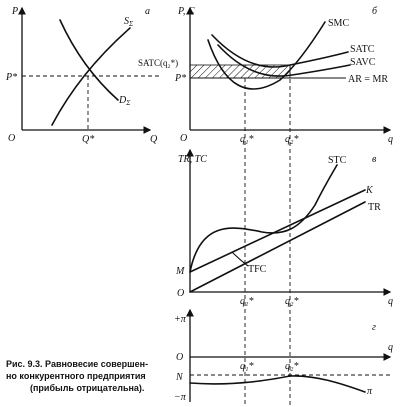  I want to click on panel-d-q1-label: q₁*, so click(246, 366).